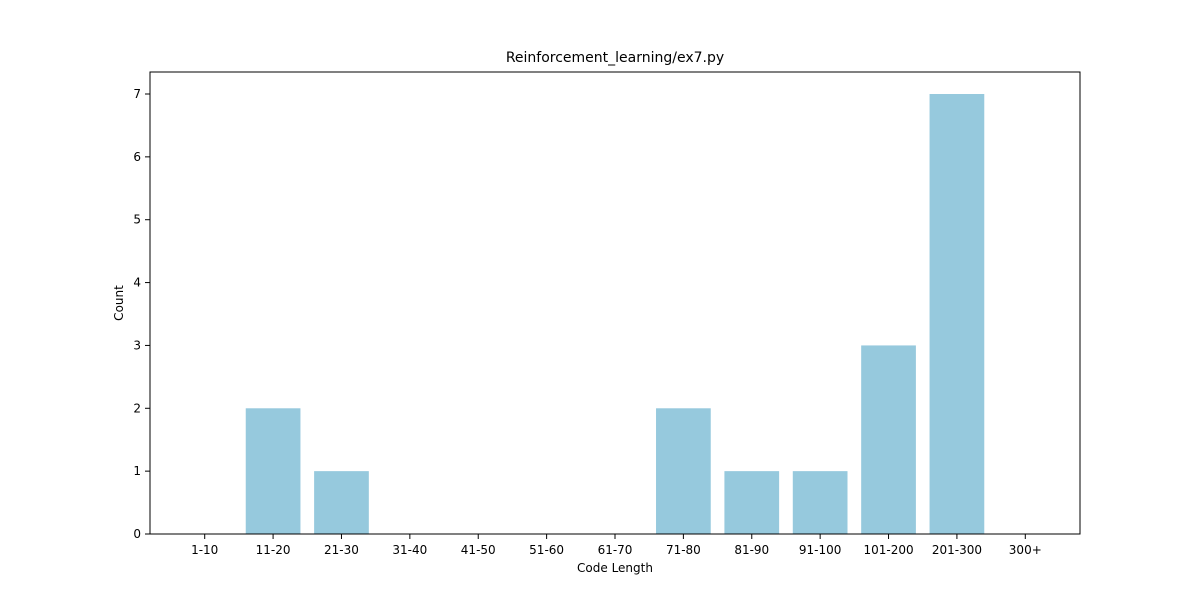 The height and width of the screenshot is (600, 1200). I want to click on x-tick-label: 31-40, so click(409, 550).